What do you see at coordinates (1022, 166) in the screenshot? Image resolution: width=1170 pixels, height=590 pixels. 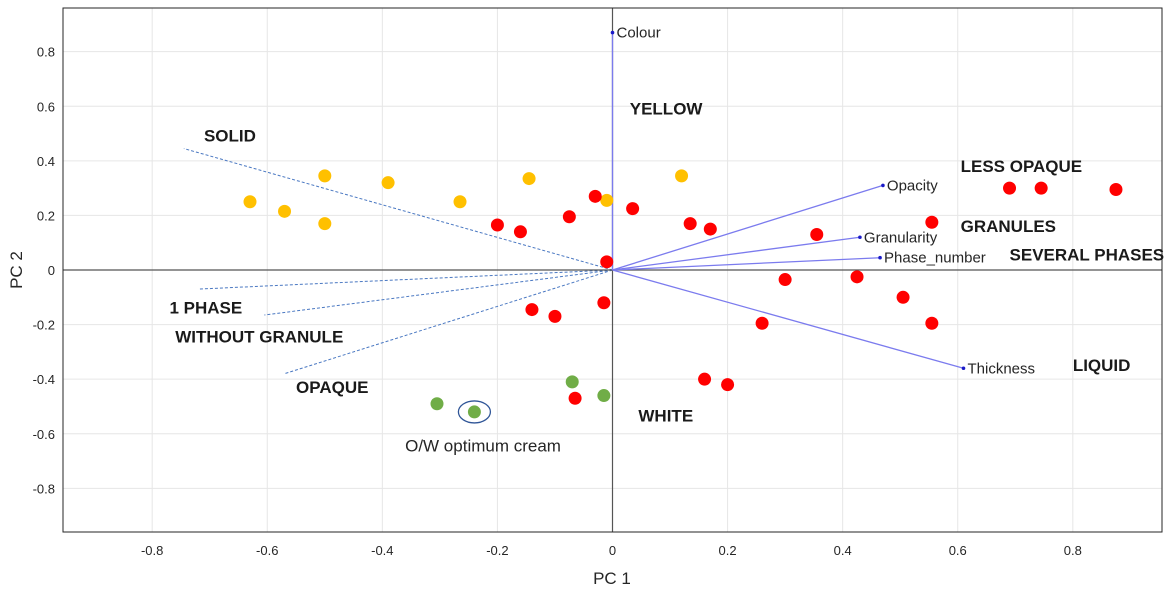 I see `pole-label-less-opaque: LESS OPAQUE` at bounding box center [1022, 166].